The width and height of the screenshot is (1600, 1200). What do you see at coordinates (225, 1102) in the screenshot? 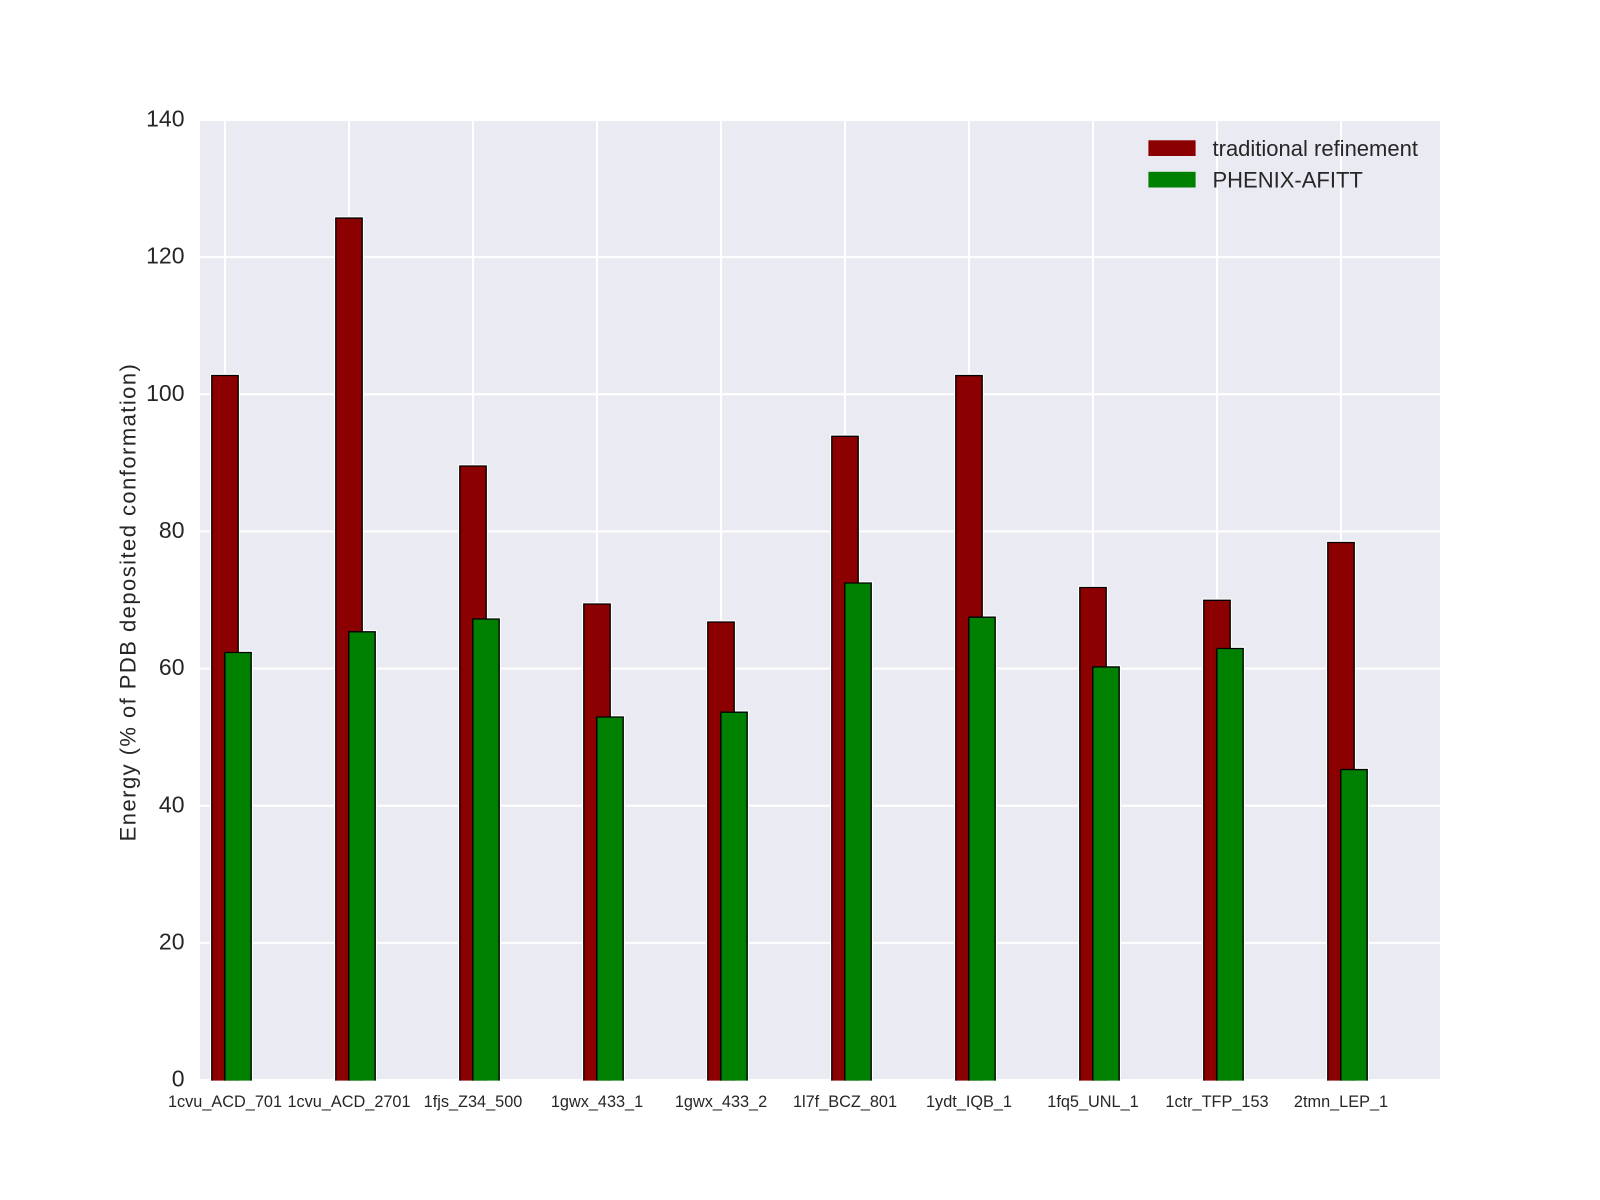
I see `svg-text: 1cvu_ACD_701` at bounding box center [225, 1102].